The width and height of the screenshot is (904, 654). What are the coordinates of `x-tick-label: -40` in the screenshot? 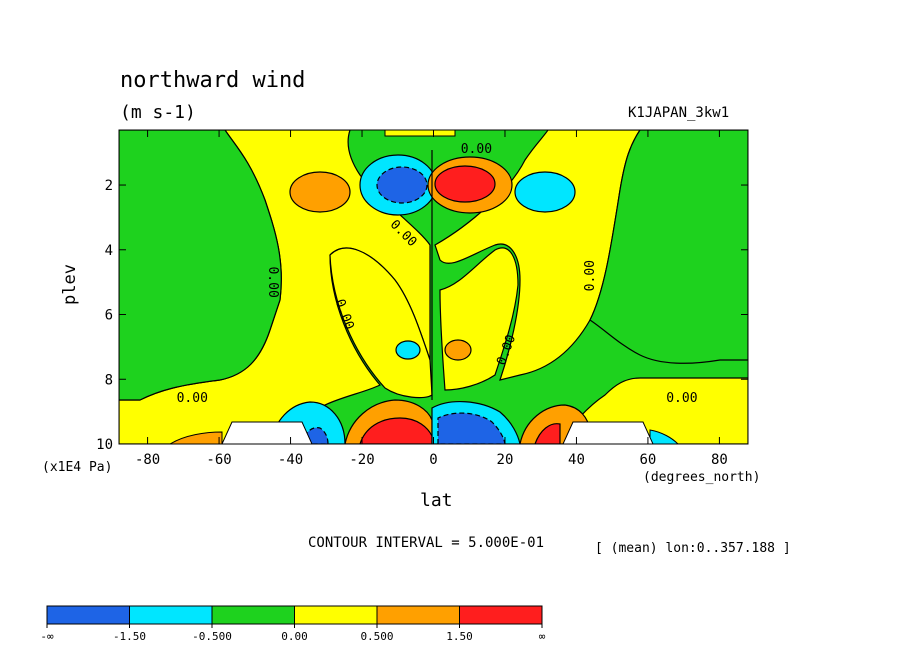 It's located at (290, 460).